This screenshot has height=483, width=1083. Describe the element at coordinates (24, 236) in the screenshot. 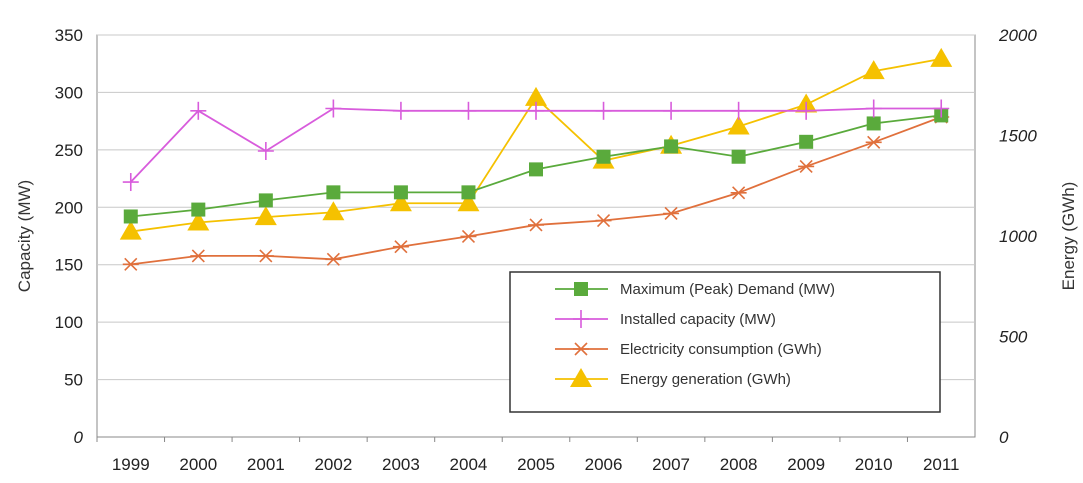

I see `y-axis-title-left: Capacity (MW)` at that location.